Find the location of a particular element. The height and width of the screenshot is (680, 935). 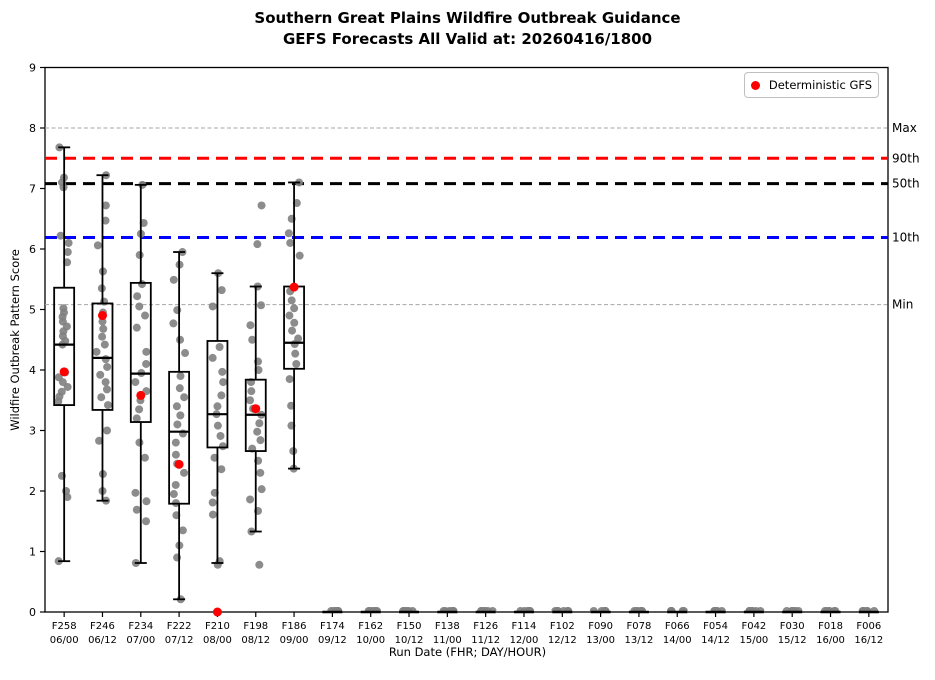

x-tick-label-fhr: F126 is located at coordinates (485, 626).